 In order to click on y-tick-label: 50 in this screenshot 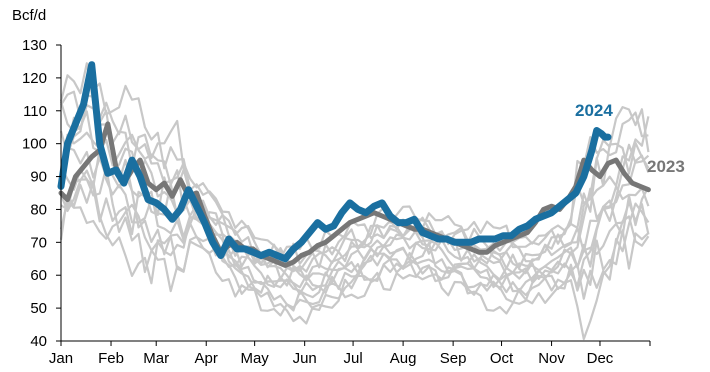, I will do `click(38, 308)`.